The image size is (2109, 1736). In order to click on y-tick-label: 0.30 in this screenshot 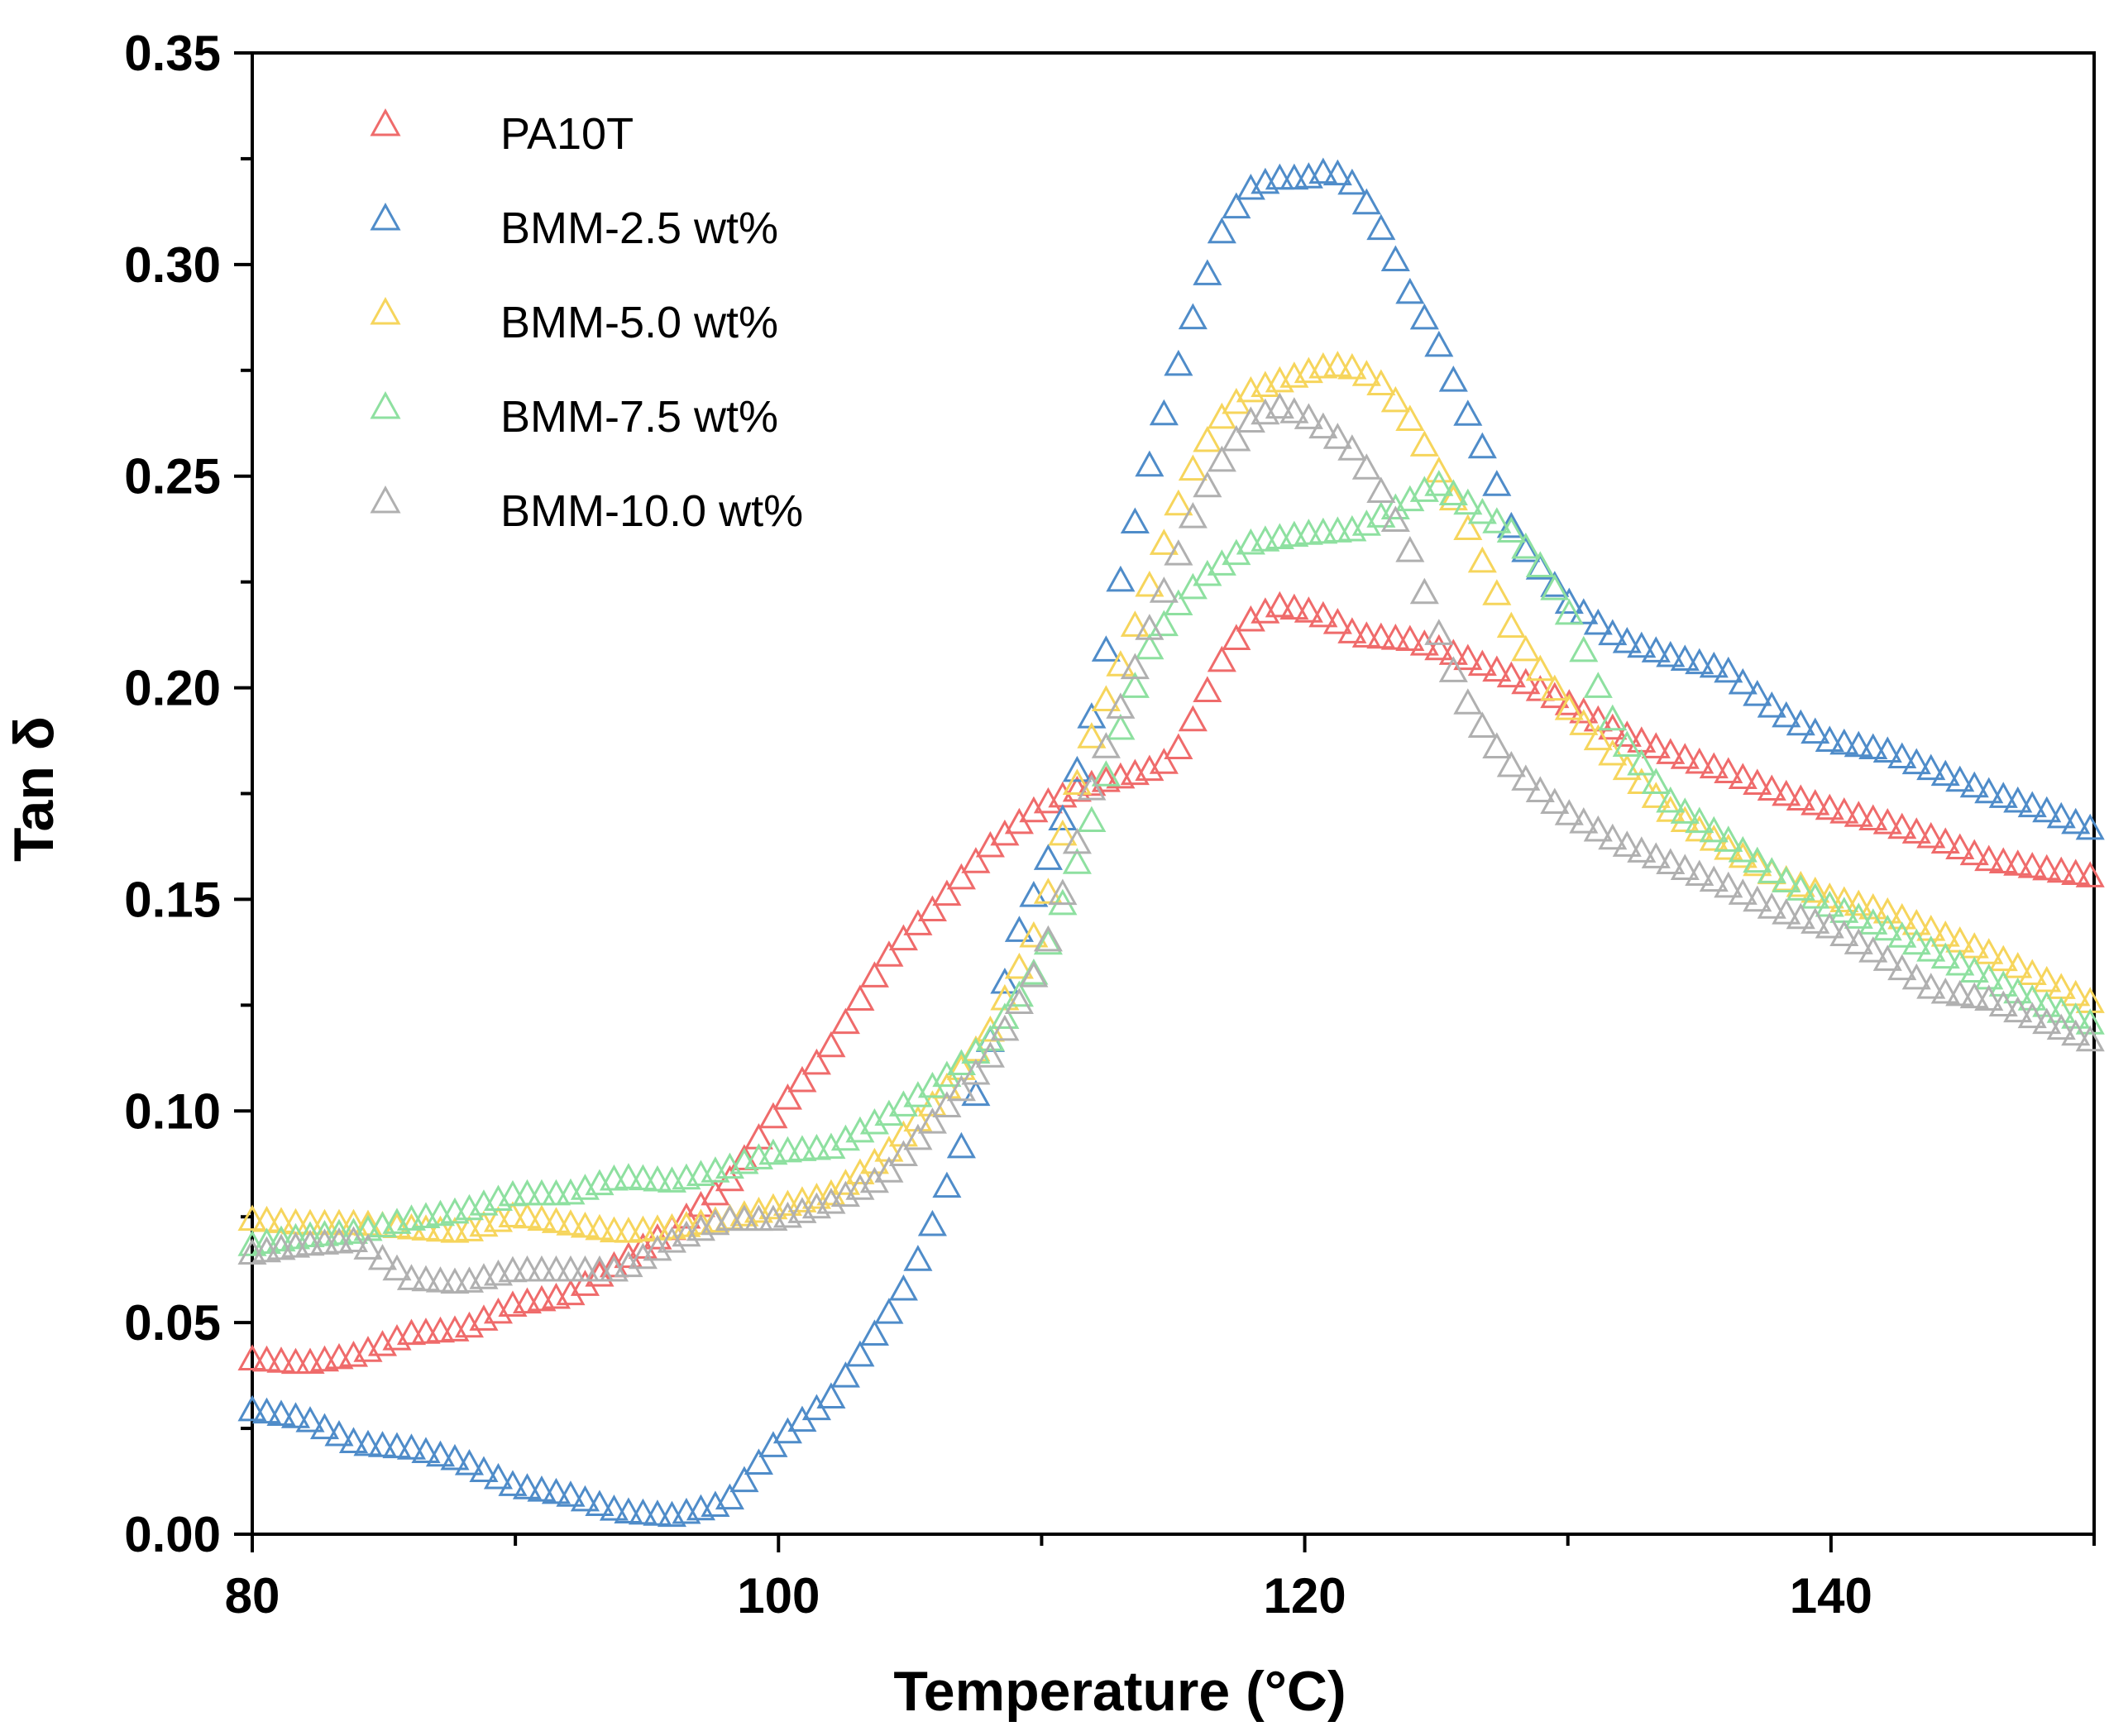, I will do `click(172, 265)`.